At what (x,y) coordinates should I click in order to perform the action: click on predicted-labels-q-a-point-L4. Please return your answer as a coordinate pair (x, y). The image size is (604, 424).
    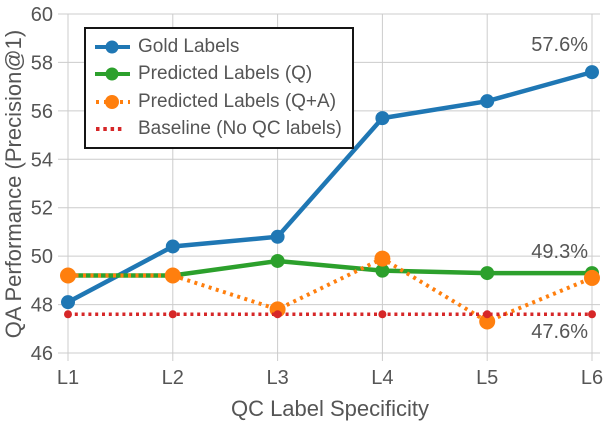
    Looking at the image, I should click on (382, 258).